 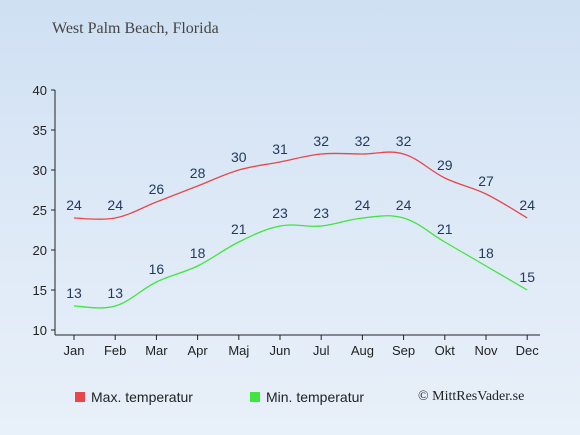 I want to click on y-tick-label: 30, so click(x=40, y=170).